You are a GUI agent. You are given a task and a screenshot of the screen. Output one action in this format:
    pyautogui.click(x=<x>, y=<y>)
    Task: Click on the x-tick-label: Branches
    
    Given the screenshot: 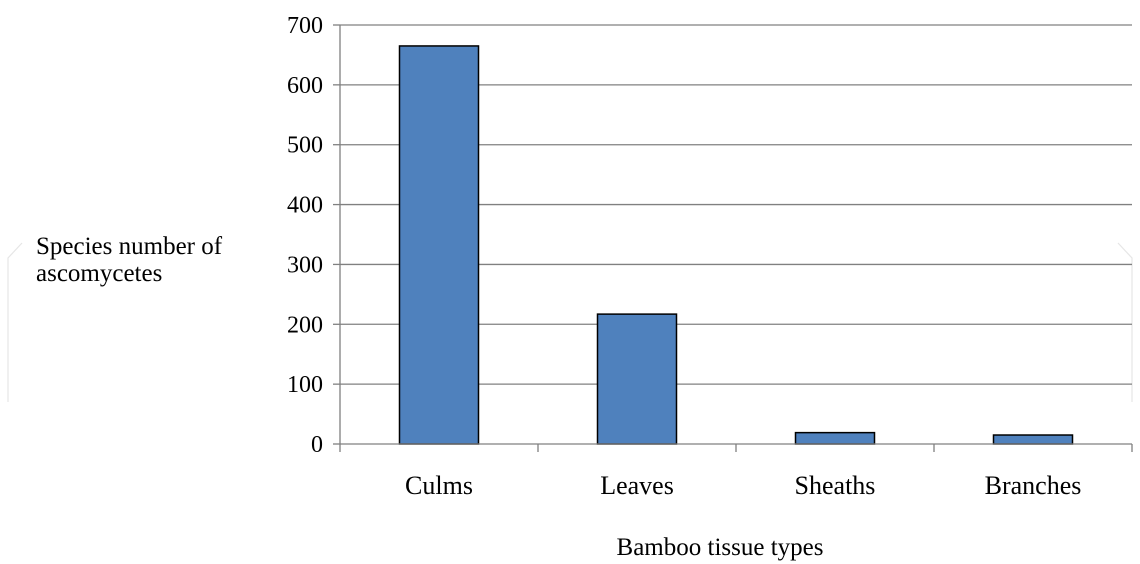 What is the action you would take?
    pyautogui.click(x=1033, y=485)
    